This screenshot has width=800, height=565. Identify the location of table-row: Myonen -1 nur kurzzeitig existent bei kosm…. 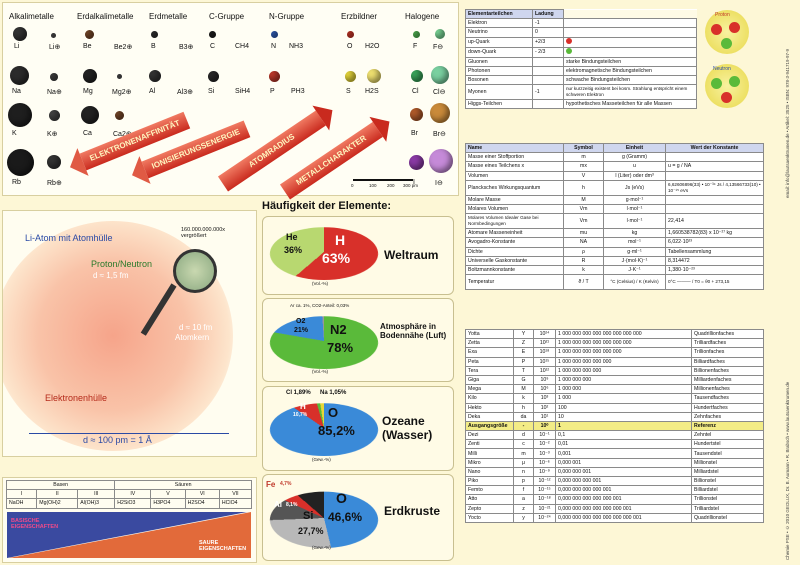
(581, 92).